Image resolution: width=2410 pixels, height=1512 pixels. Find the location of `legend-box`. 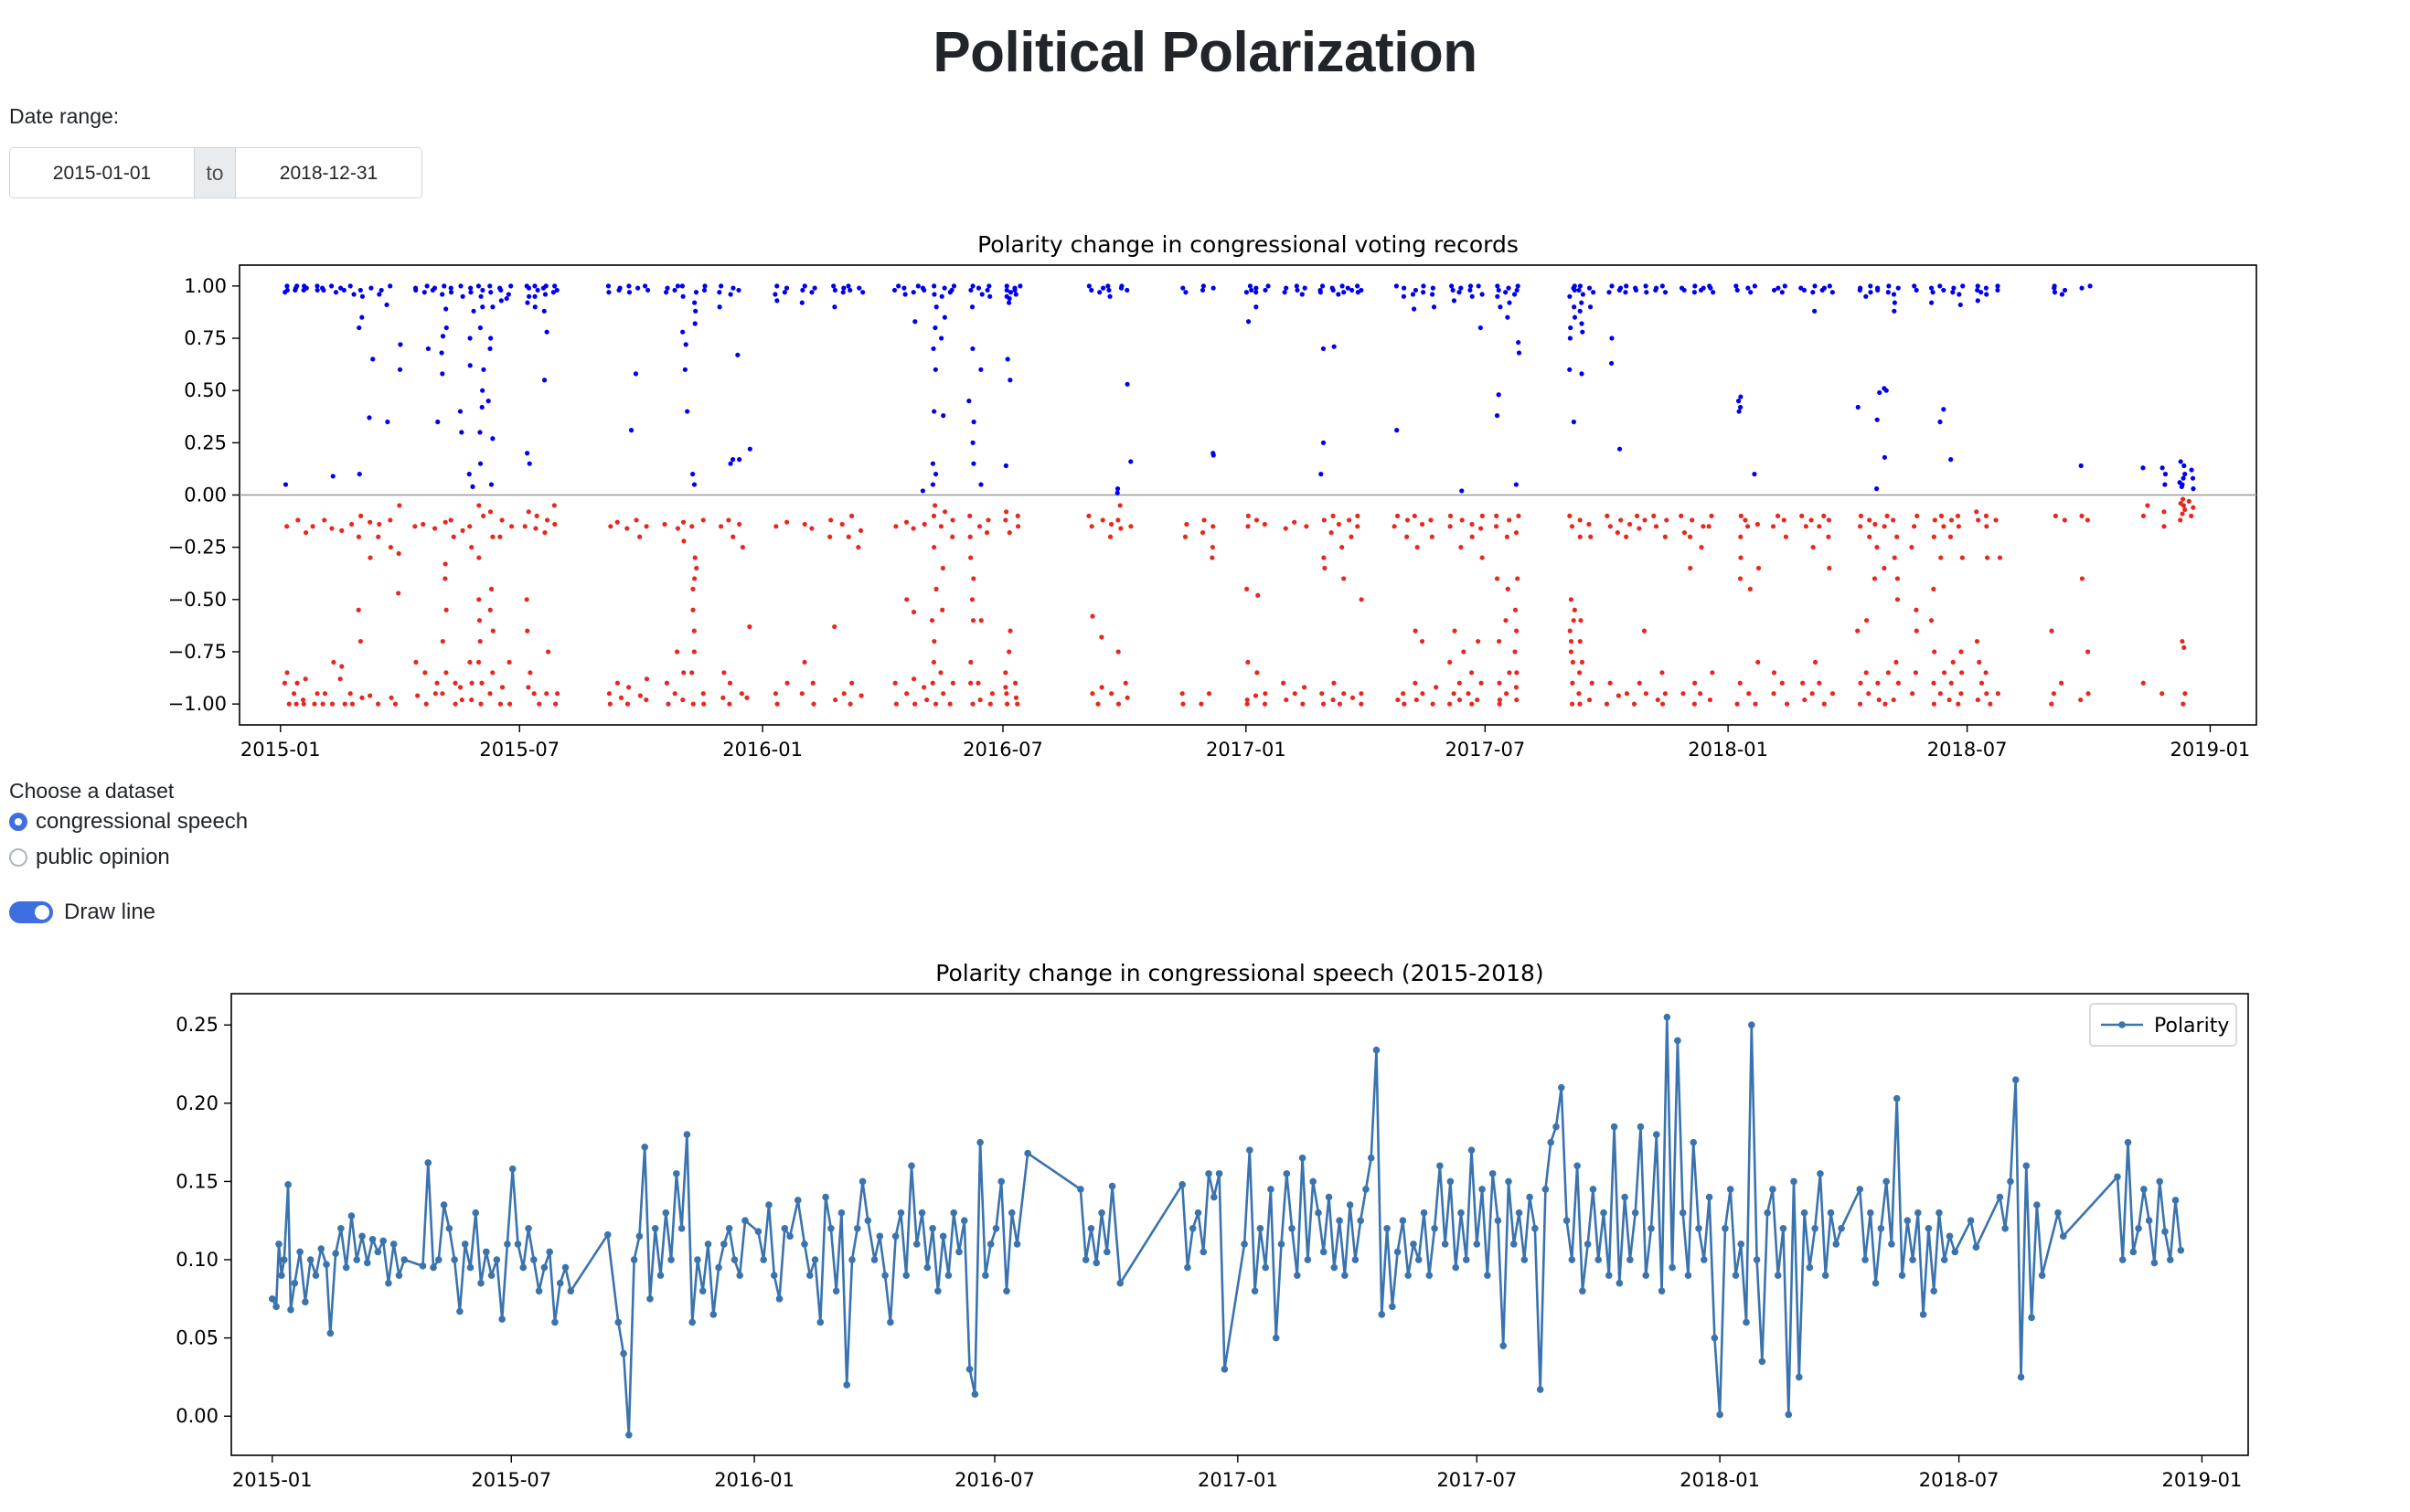

legend-box is located at coordinates (2163, 1025).